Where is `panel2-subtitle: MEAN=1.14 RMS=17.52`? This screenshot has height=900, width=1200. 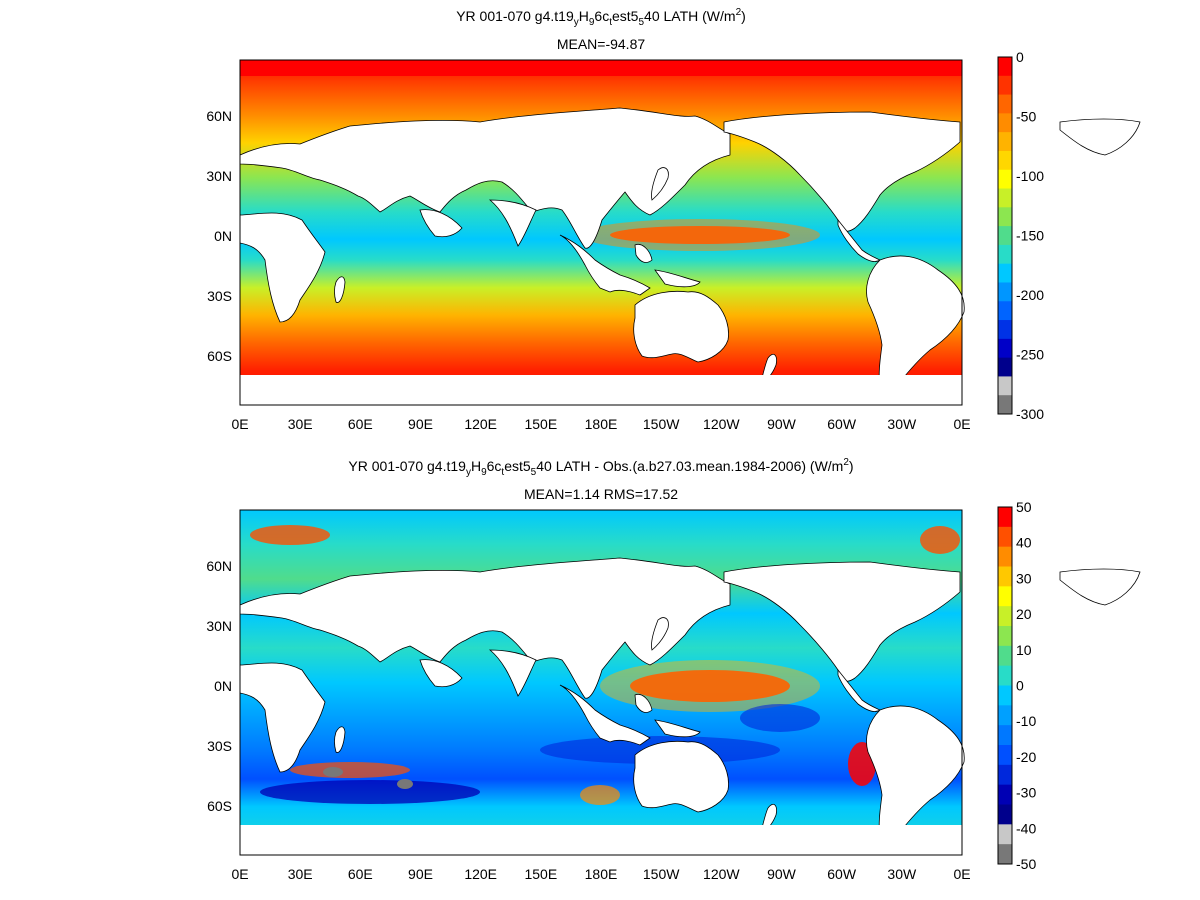 panel2-subtitle: MEAN=1.14 RMS=17.52 is located at coordinates (601, 494).